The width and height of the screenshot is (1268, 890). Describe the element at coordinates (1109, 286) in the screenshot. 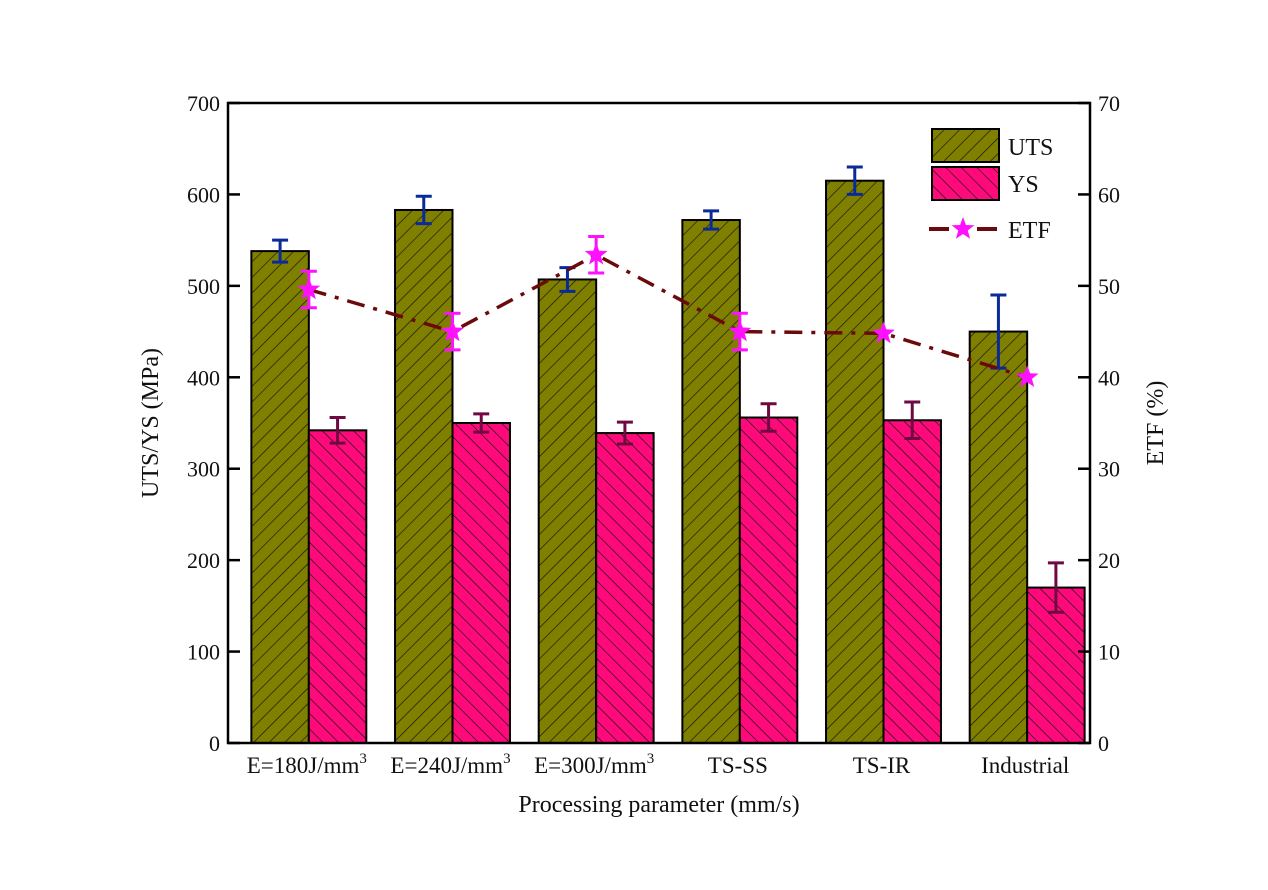

I see `right-tick-label: 50` at that location.